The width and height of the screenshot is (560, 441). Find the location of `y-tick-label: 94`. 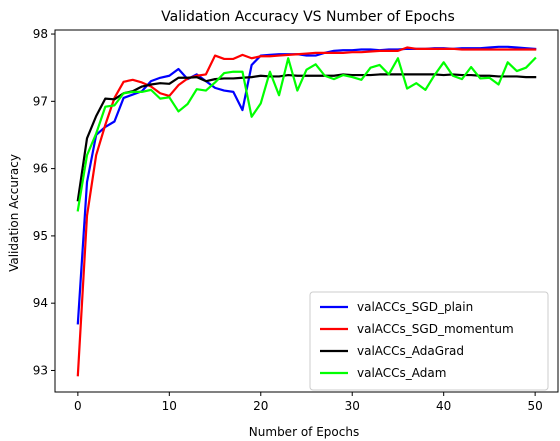

y-tick-label: 94 is located at coordinates (40, 303).